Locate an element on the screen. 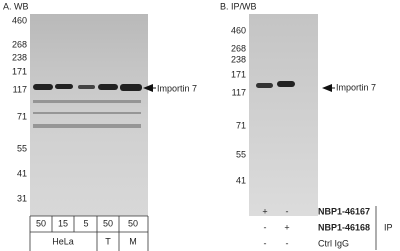  cell-line: M is located at coordinates (133, 241).